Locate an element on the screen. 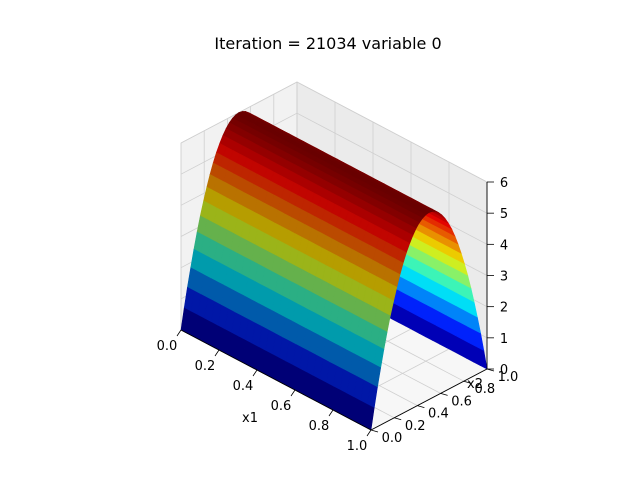  chart-title: Iteration = 21034 variable 0 is located at coordinates (327, 43).